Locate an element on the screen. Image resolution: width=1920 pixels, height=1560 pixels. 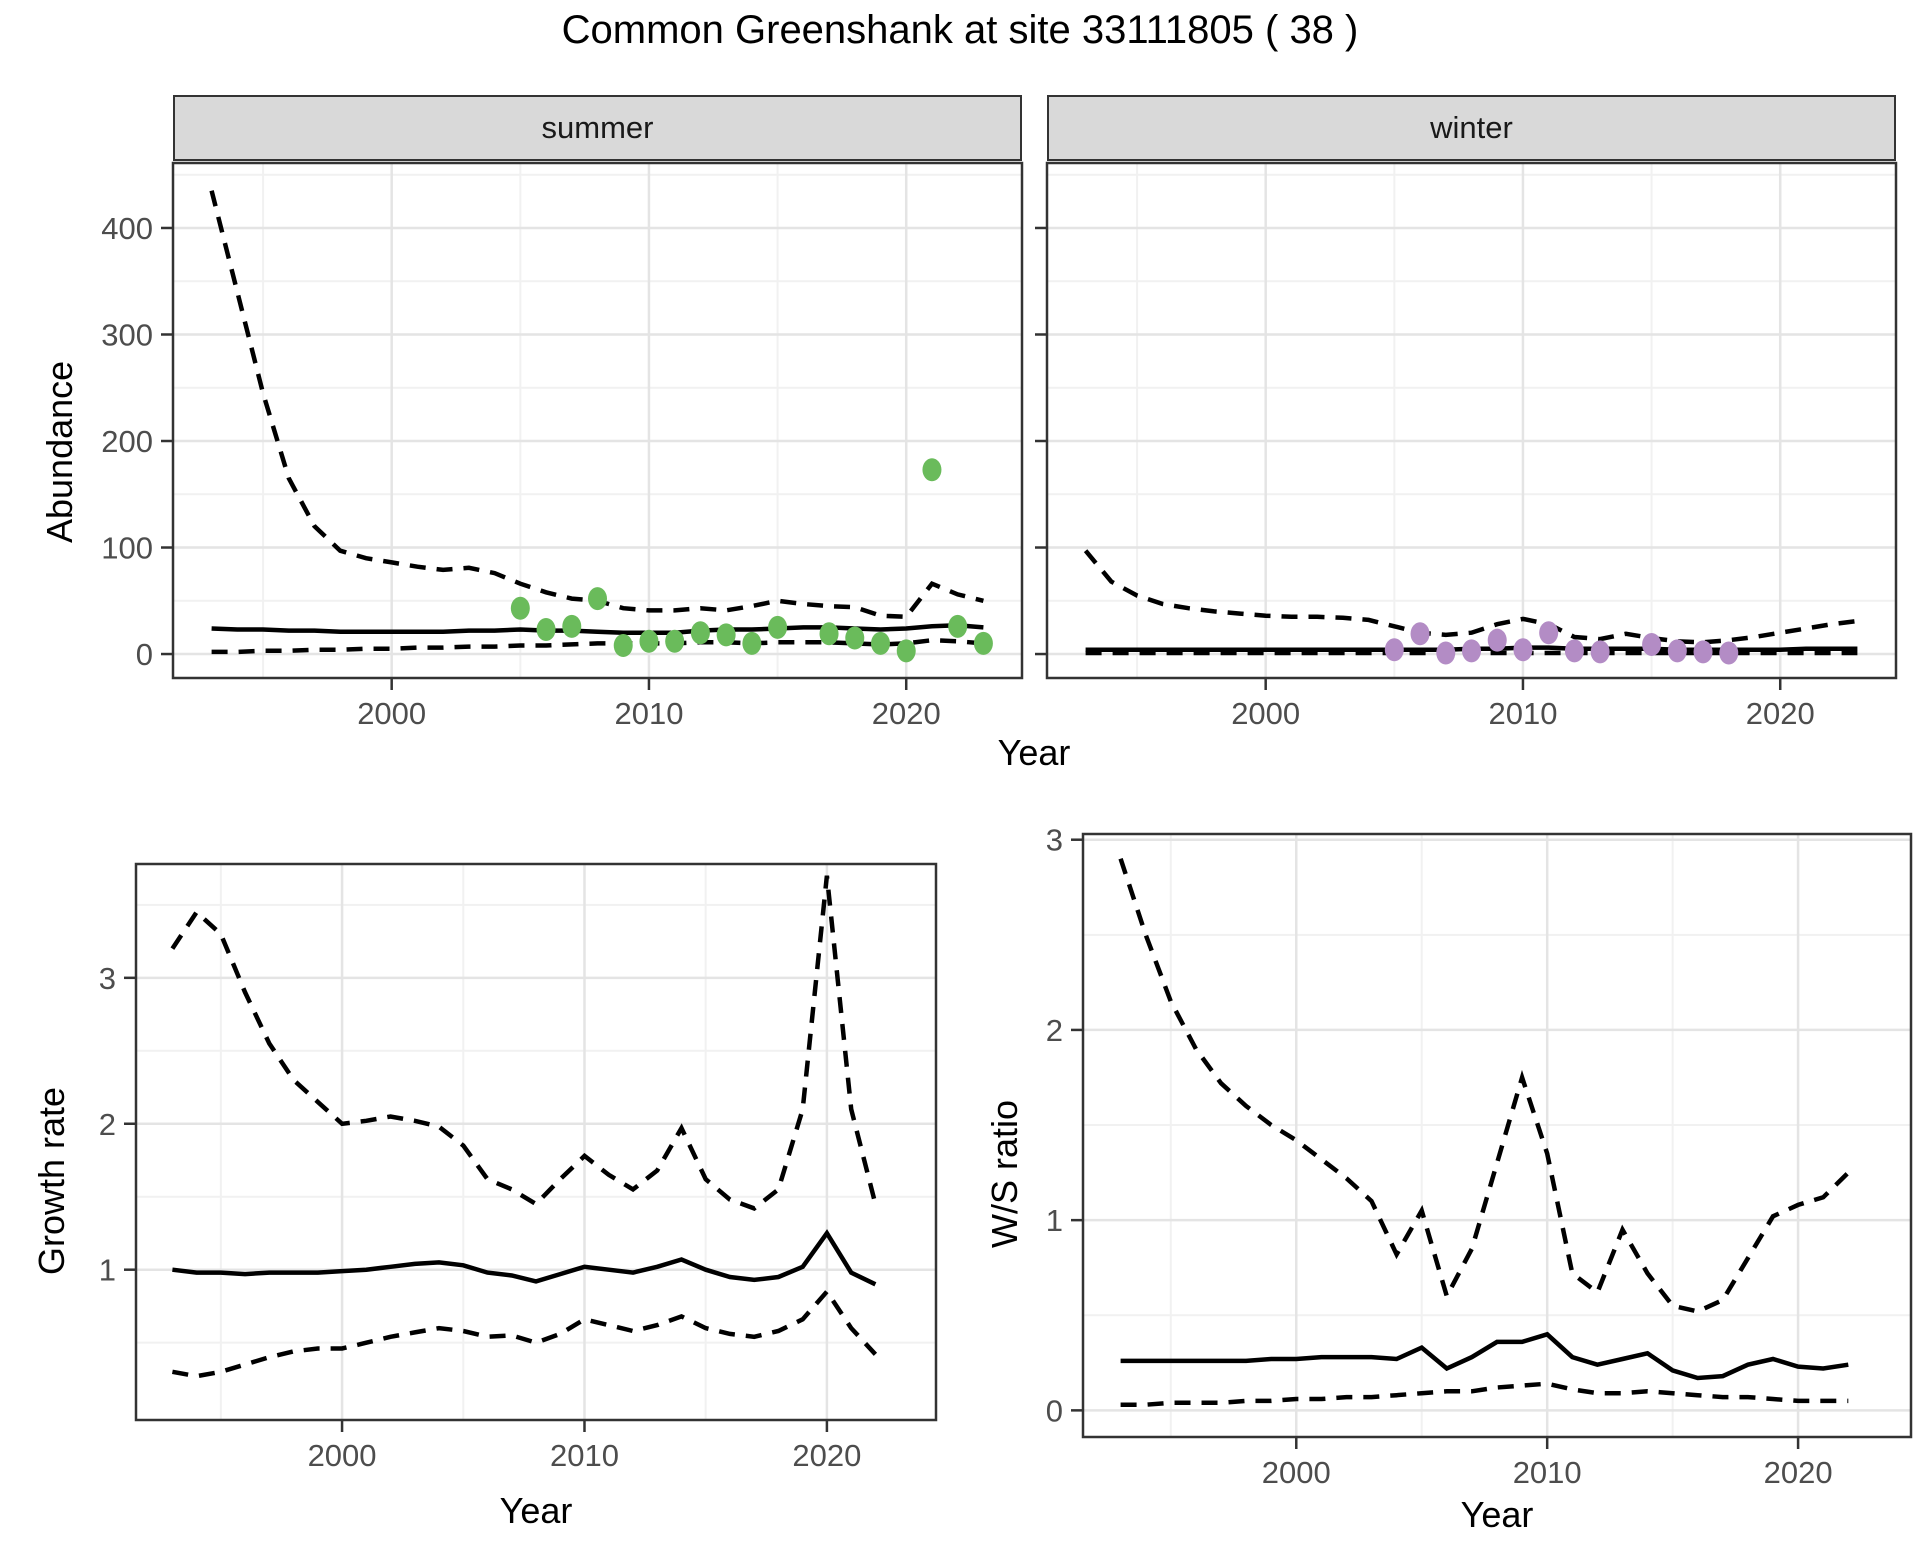
ws-ratio-upper95-line is located at coordinates (1484, 1085).